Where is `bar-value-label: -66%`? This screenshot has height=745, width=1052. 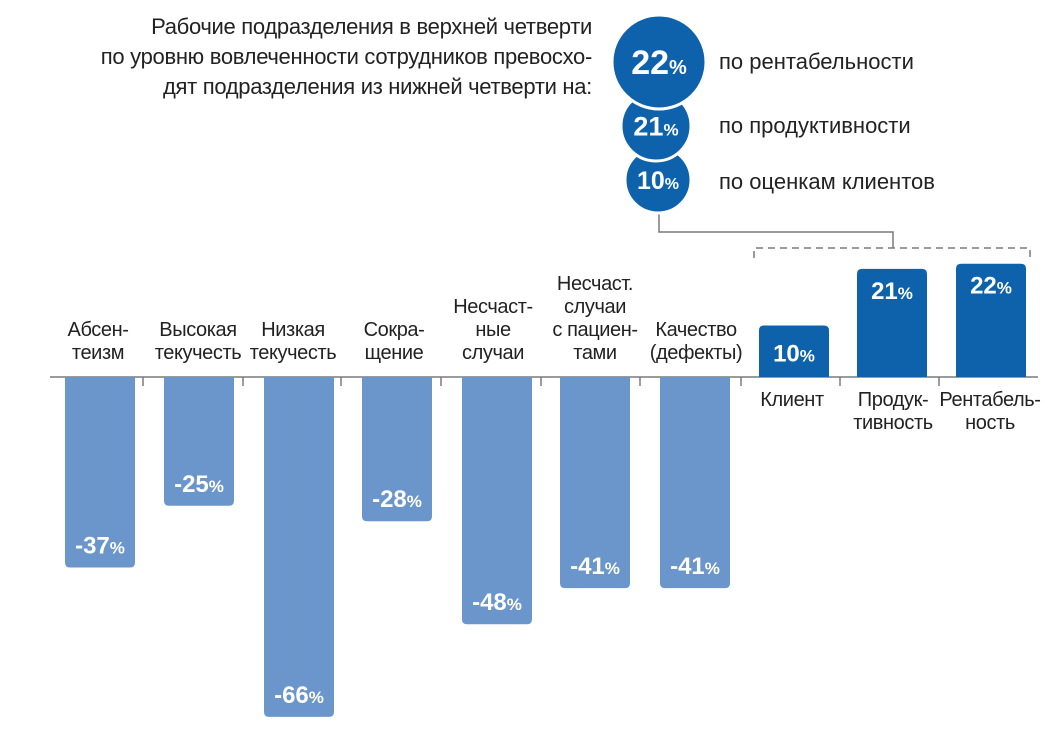 bar-value-label: -66% is located at coordinates (299, 695).